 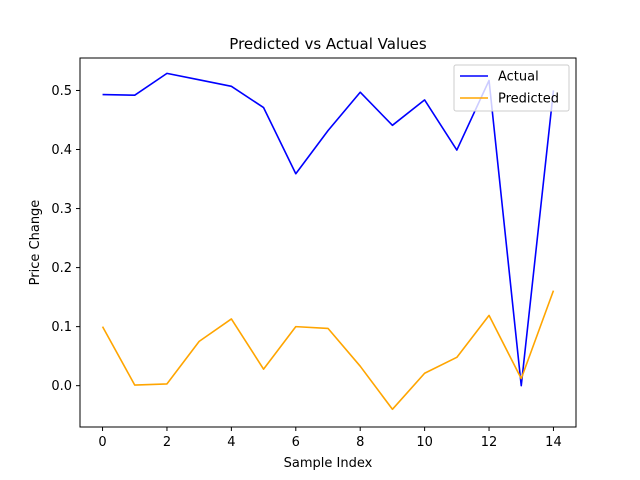 I want to click on x-tick-label: 6, so click(x=296, y=442).